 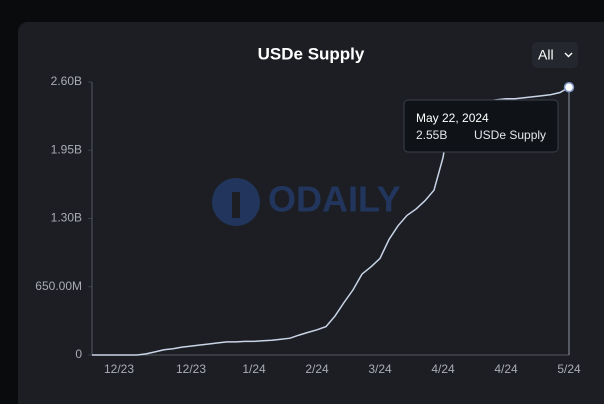 I want to click on y-tick-label: 2.60B, so click(x=66, y=81).